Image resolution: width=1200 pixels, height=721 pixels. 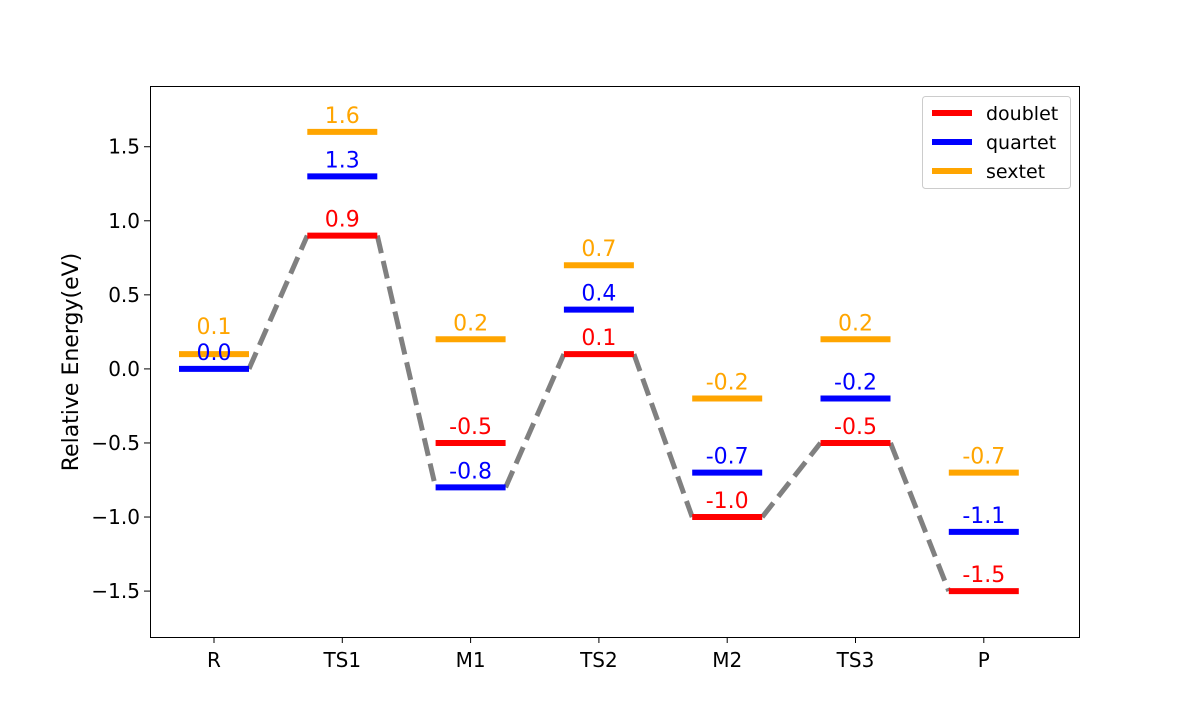 I want to click on x-tick-label: TS2, so click(x=598, y=660).